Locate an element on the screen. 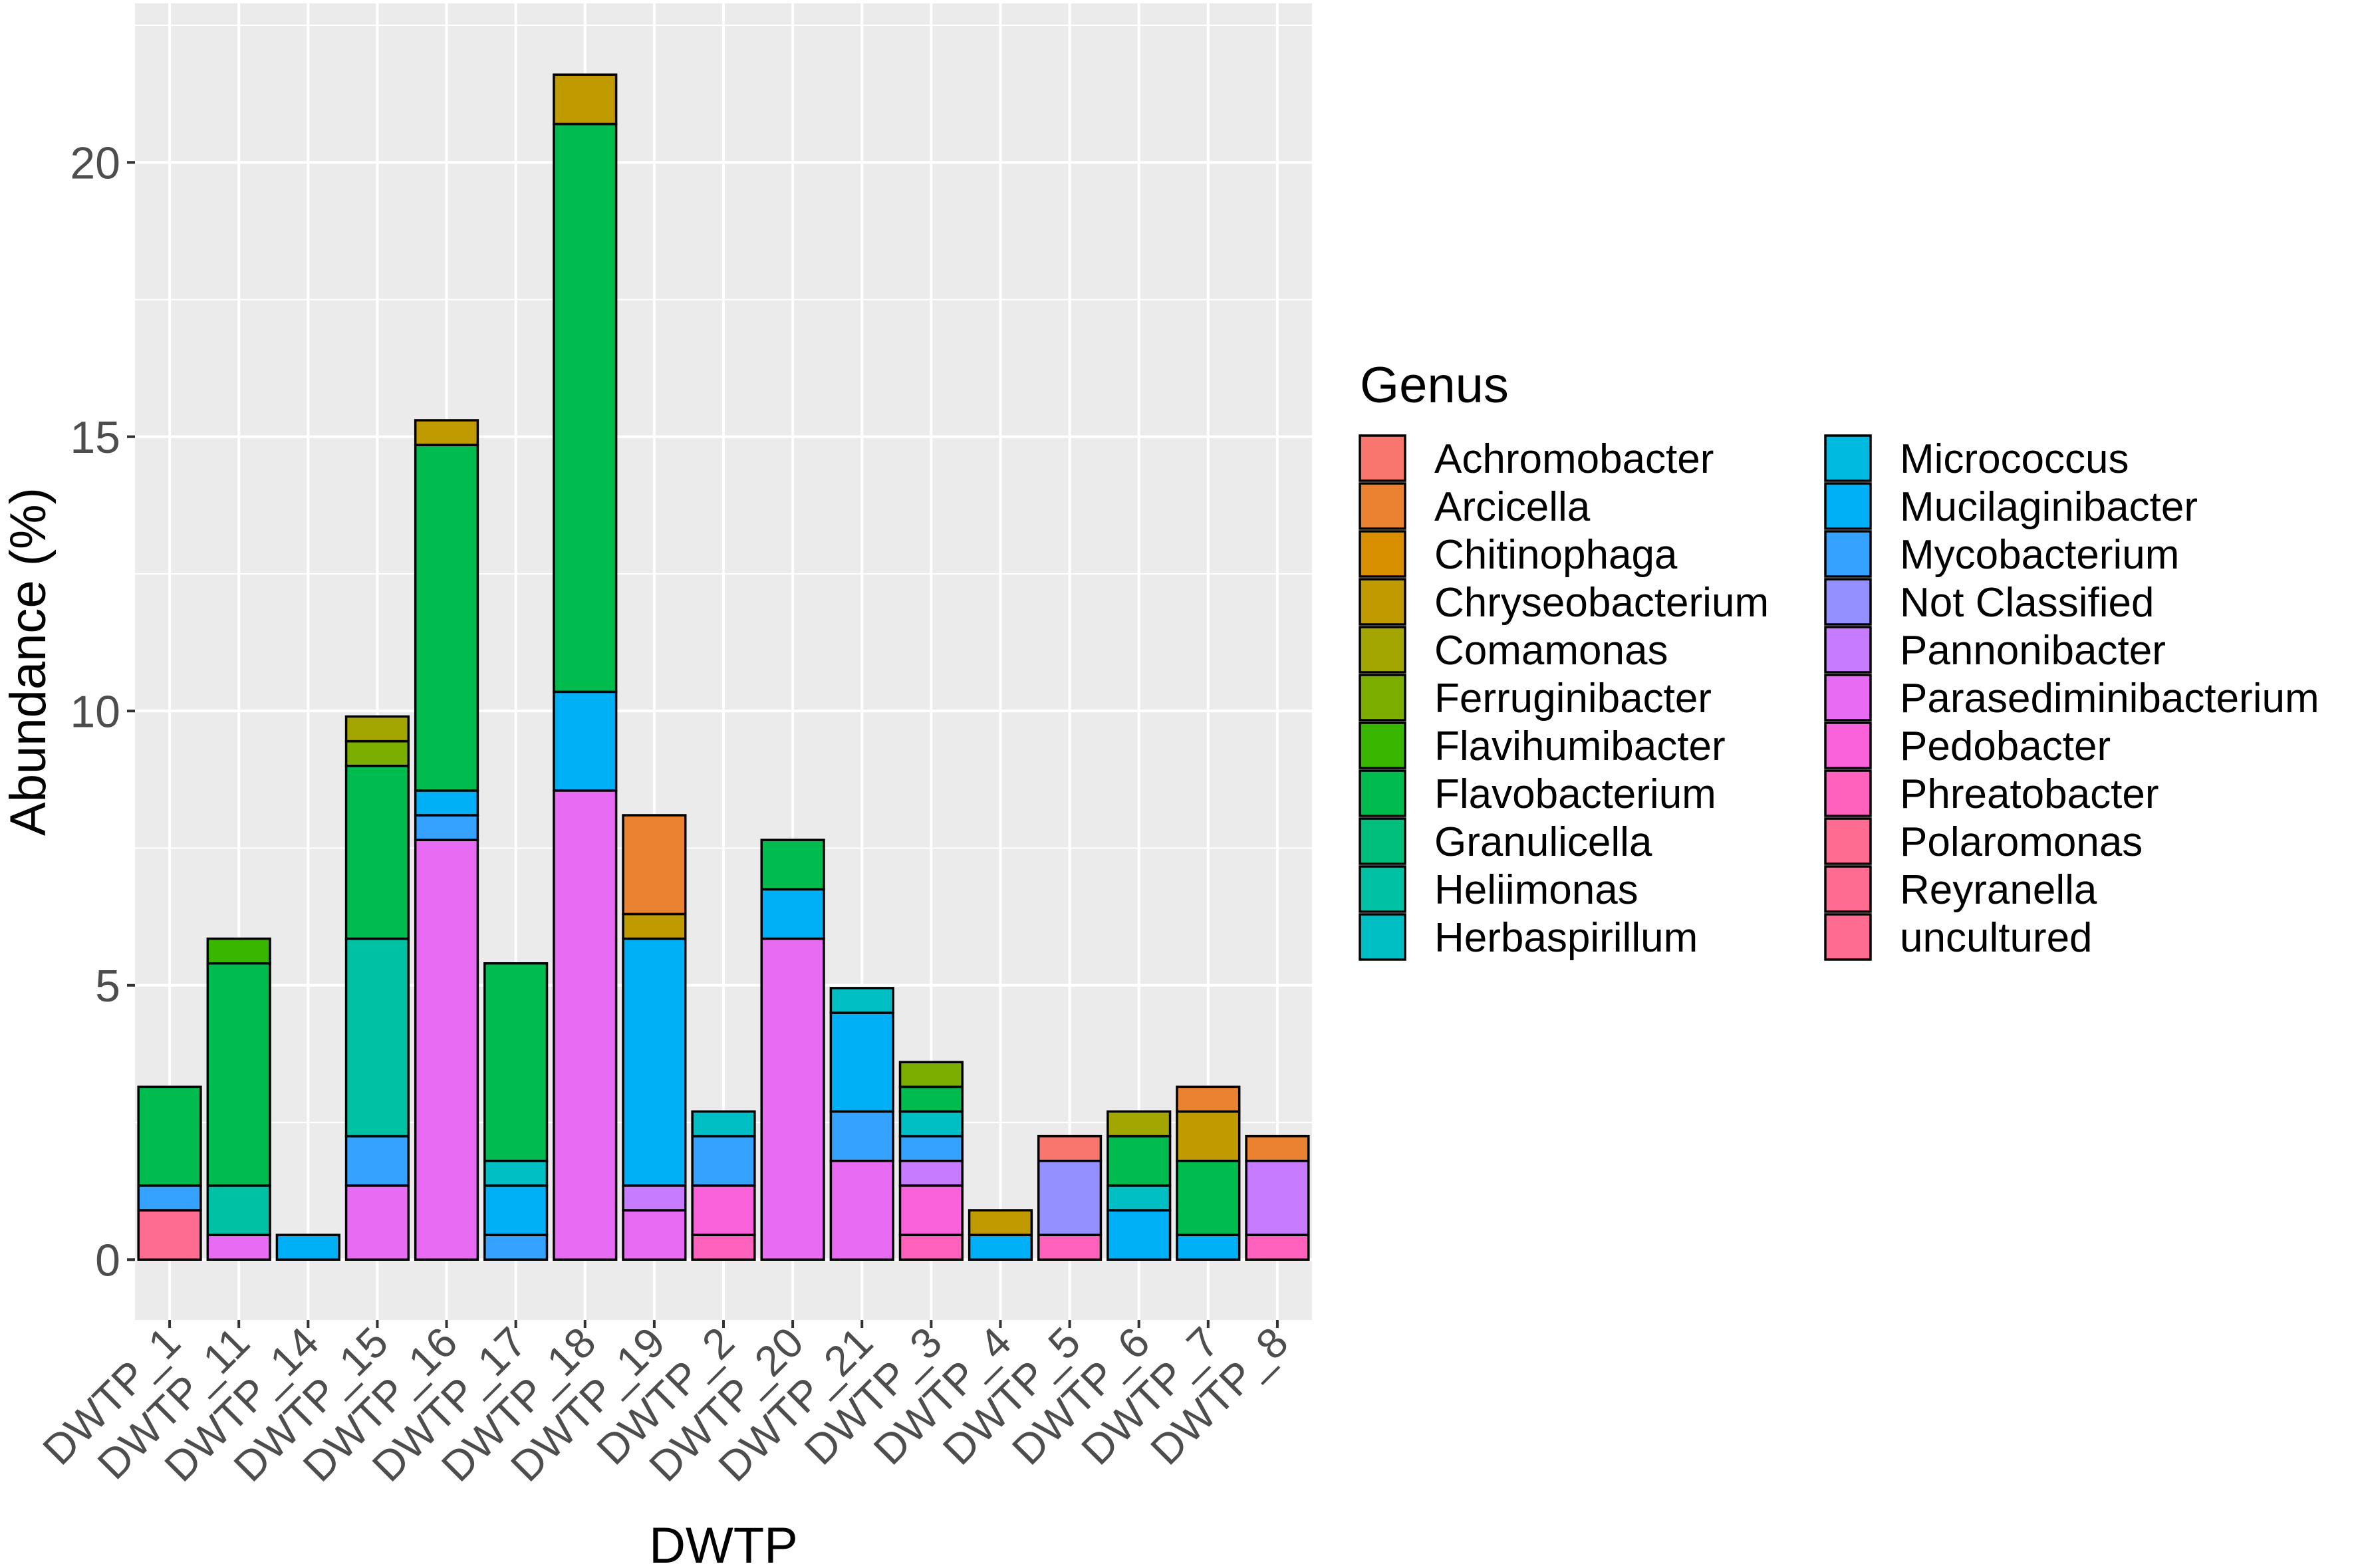 Image resolution: width=2354 pixels, height=1568 pixels. legend-label-flavihumibacter: Flavihumibacter is located at coordinates (1580, 746).